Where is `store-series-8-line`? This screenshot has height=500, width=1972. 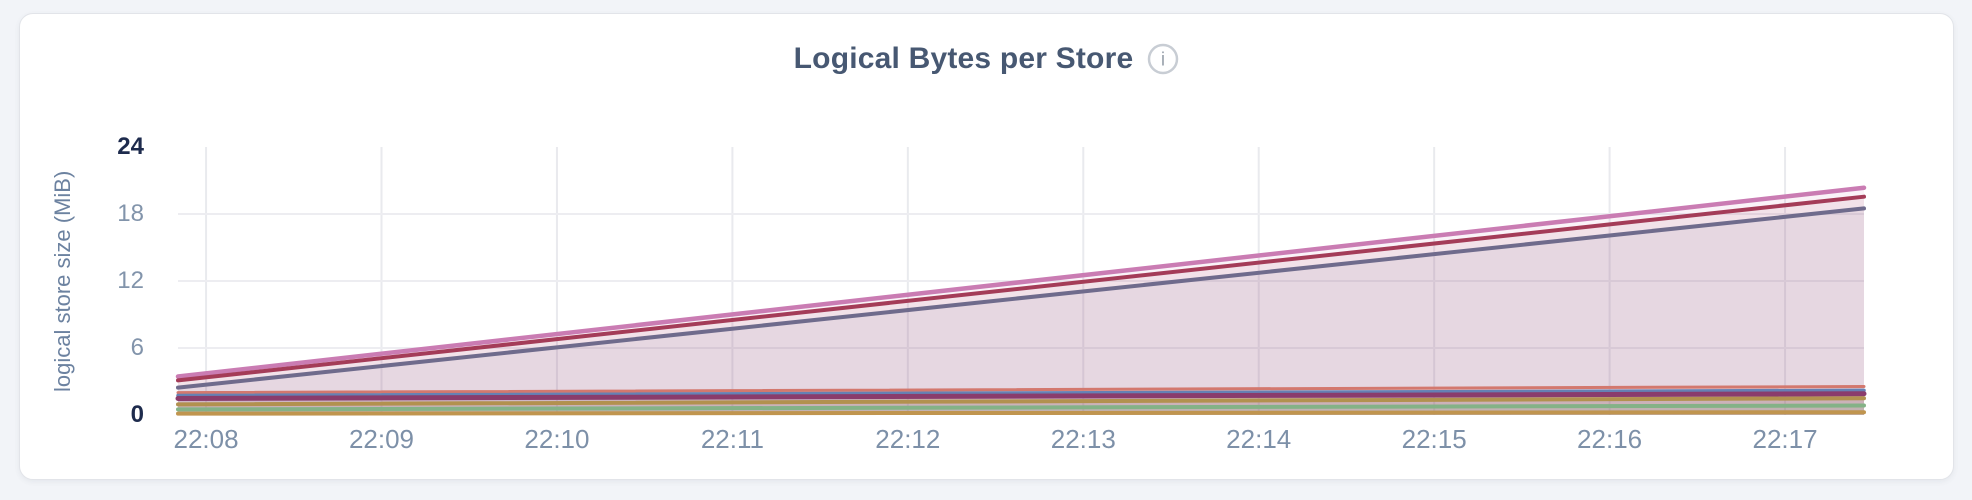
store-series-8-line is located at coordinates (1021, 407).